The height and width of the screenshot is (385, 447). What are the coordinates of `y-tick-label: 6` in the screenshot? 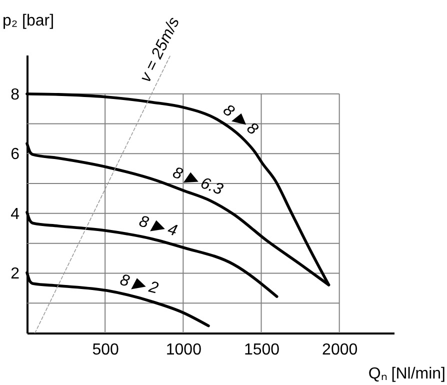 It's located at (15, 155).